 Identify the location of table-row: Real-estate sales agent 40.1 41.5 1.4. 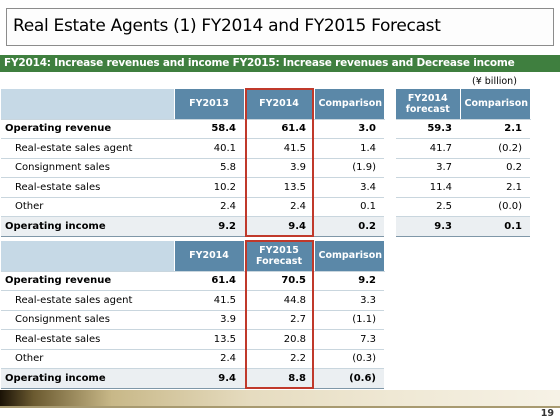
(192, 148).